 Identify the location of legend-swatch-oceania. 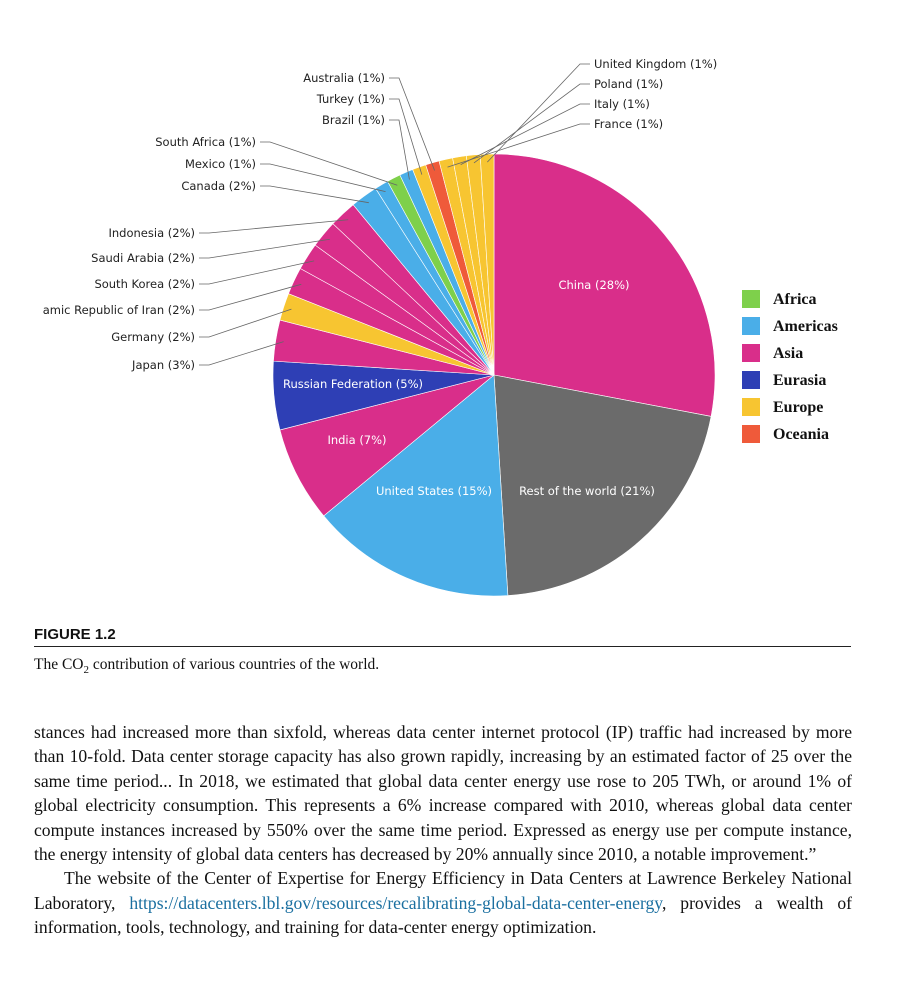
(751, 434).